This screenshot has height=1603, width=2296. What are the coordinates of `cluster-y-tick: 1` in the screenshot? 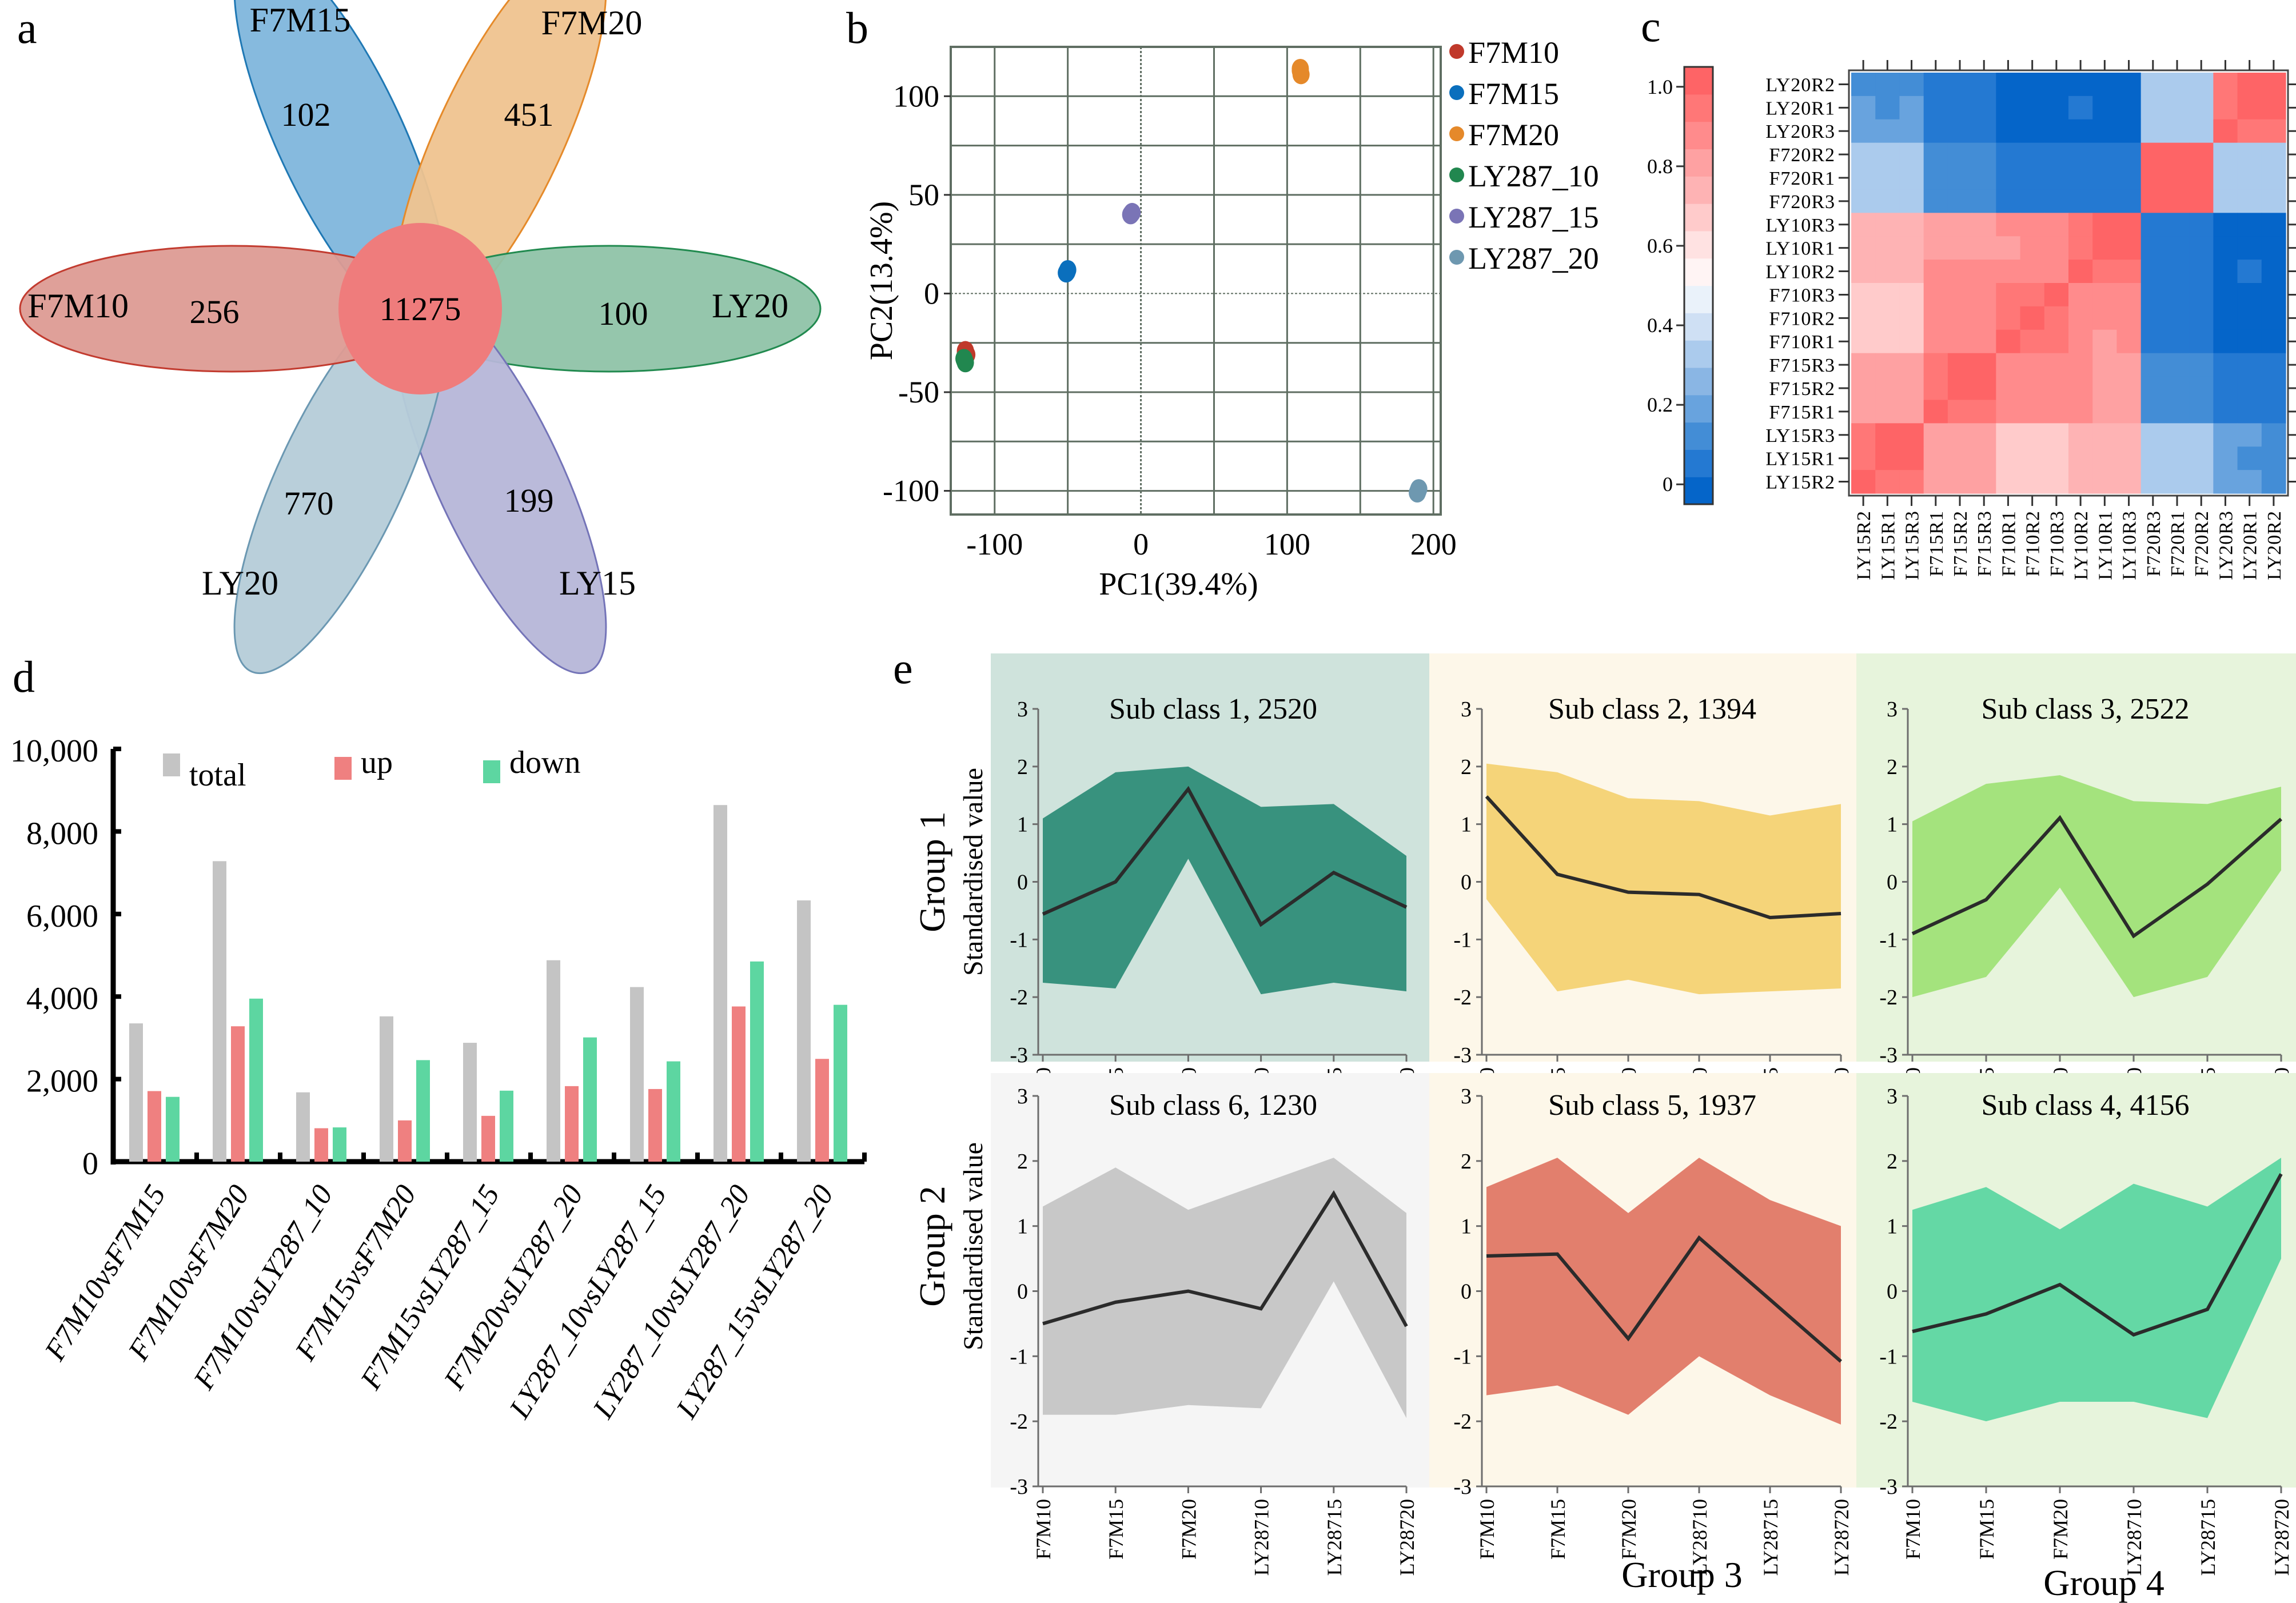 It's located at (1466, 1227).